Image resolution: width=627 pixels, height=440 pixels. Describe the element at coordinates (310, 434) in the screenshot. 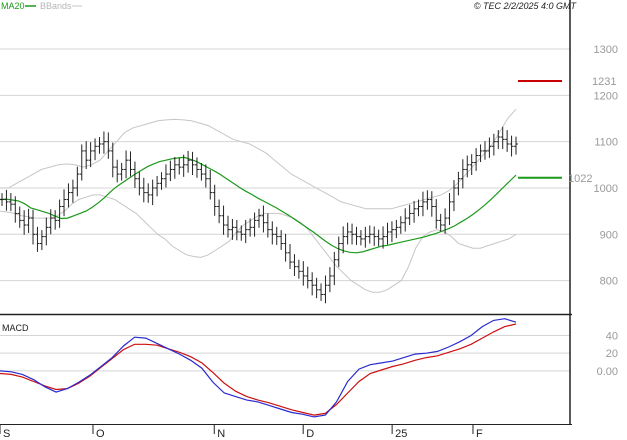

I see `x-tick-label: D` at that location.